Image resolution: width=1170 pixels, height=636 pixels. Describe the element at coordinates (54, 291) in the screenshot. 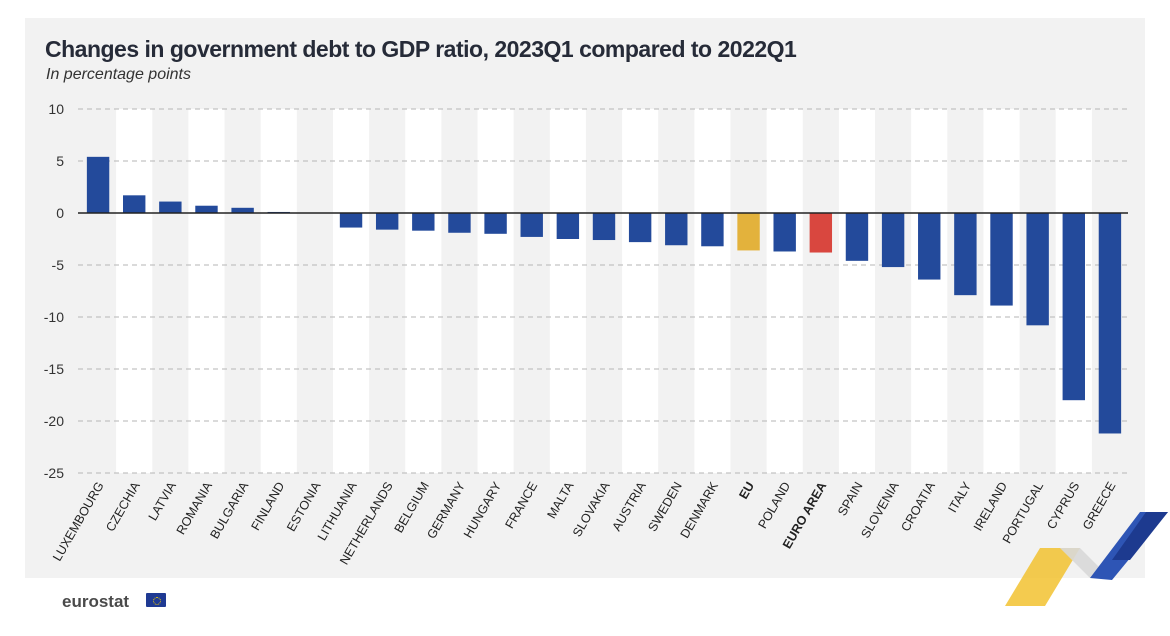

I see `y-axis-ticks: 10 5 0 -5 -10 -15 -20 -25` at that location.